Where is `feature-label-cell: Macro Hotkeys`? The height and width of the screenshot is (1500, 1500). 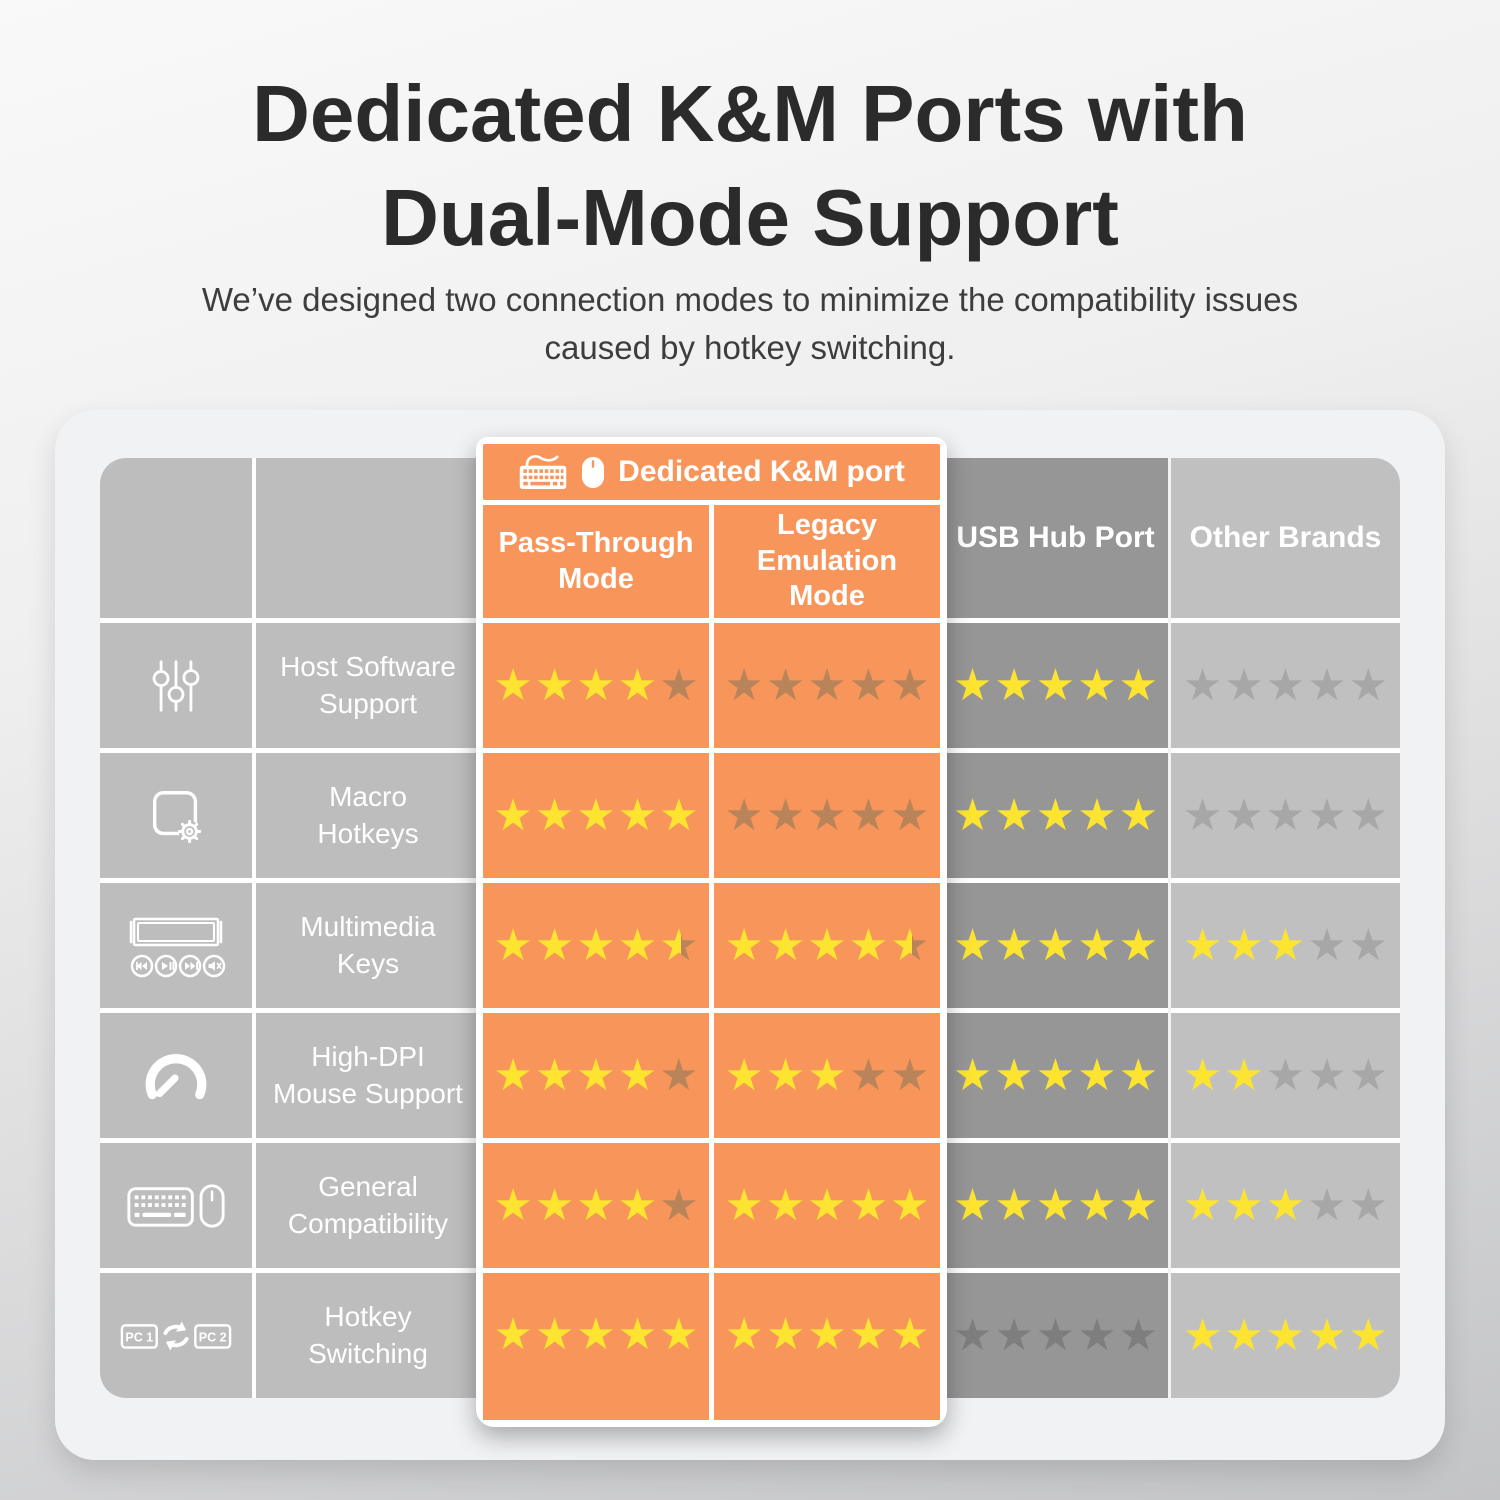
feature-label-cell: Macro Hotkeys is located at coordinates (368, 815).